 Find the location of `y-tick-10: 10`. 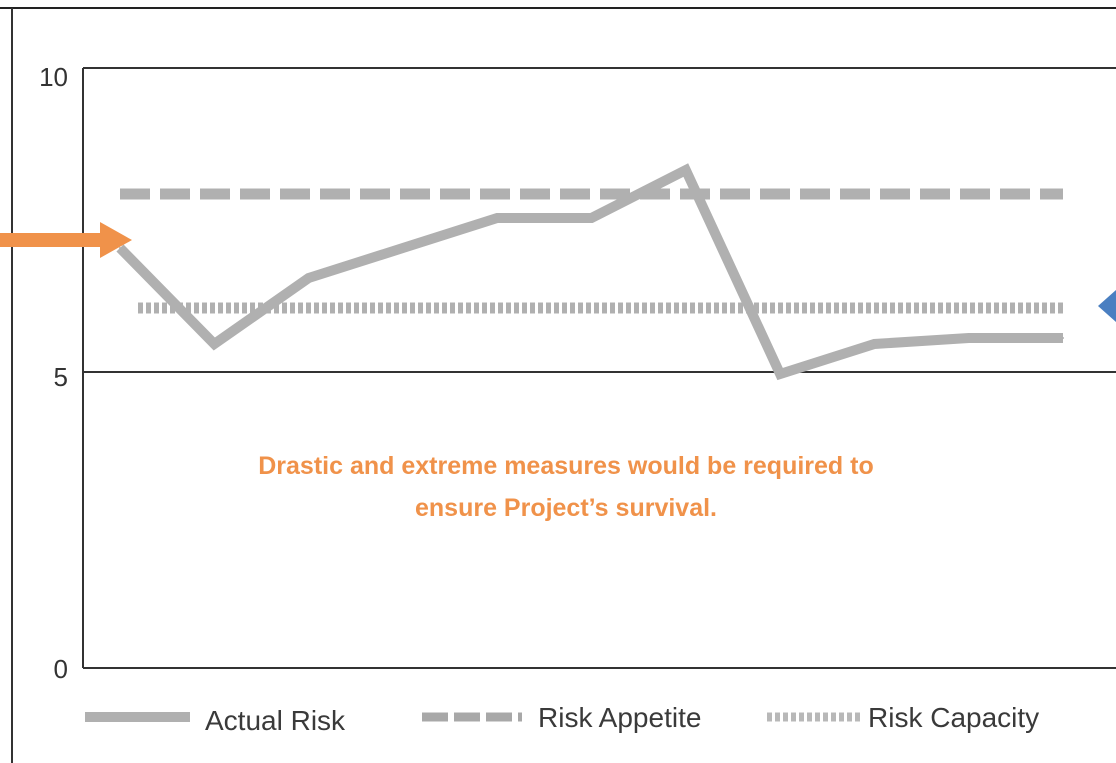

y-tick-10: 10 is located at coordinates (53, 77).